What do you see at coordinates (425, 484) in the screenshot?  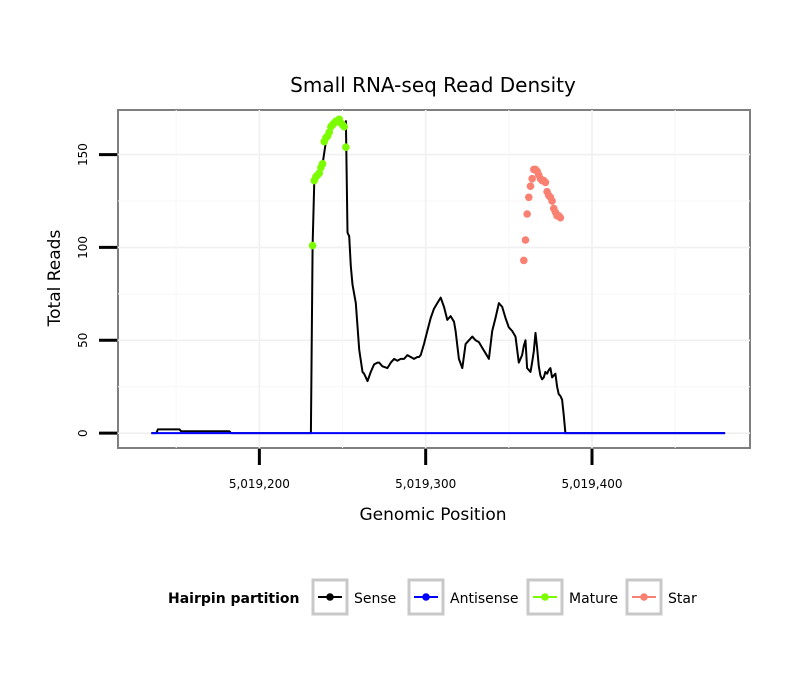 I see `x-tick-label: 5,019,300` at bounding box center [425, 484].